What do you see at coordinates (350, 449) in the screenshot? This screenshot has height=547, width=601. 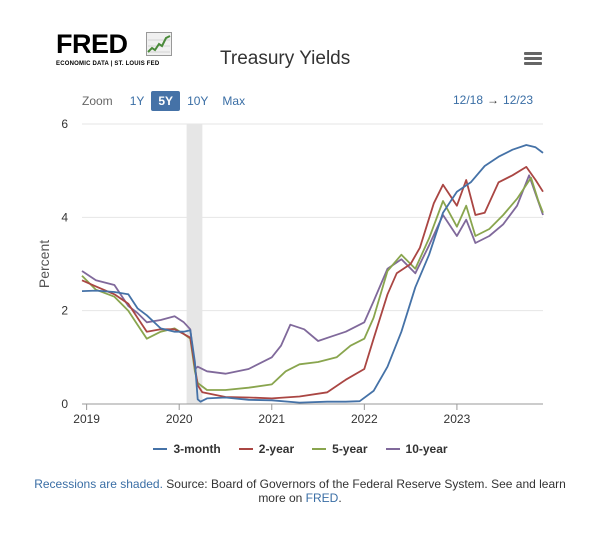 I see `legend-label: 5-year` at bounding box center [350, 449].